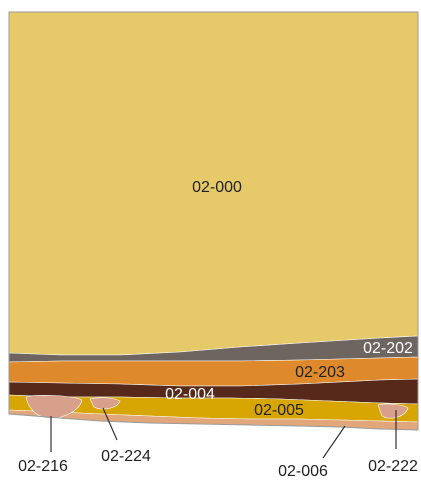 The height and width of the screenshot is (481, 421). I want to click on label-02-006: 02-006, so click(303, 471).